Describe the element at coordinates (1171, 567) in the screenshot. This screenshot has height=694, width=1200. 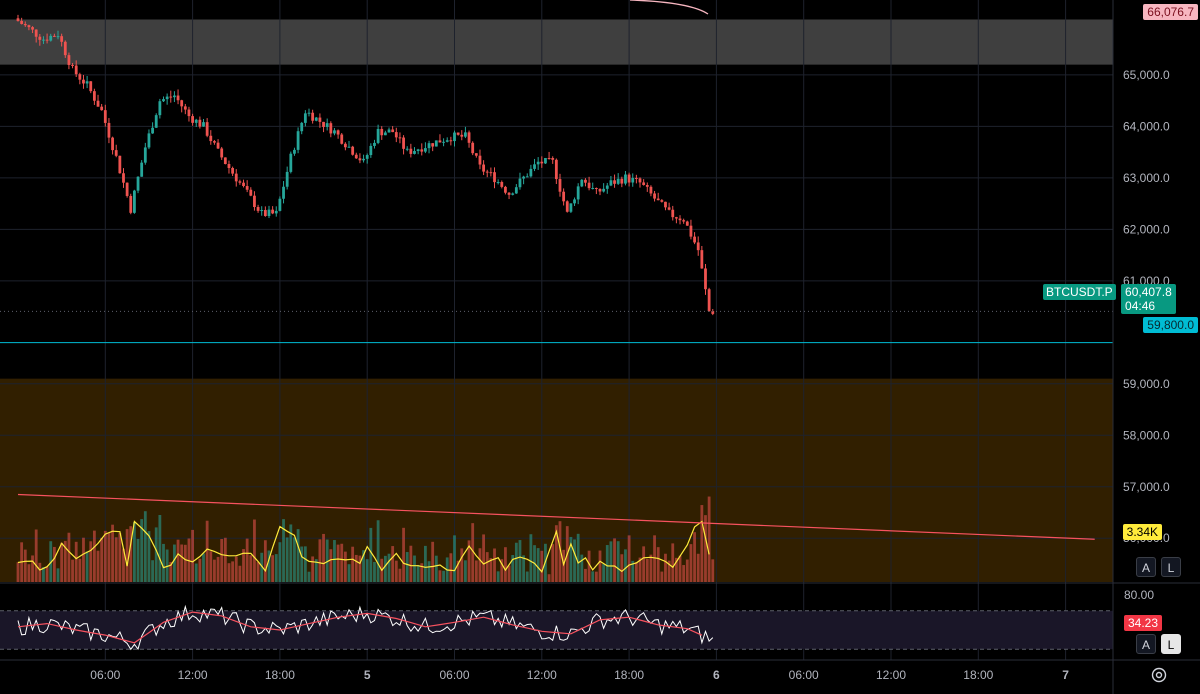
I see `log-scale-button-volume: L` at that location.